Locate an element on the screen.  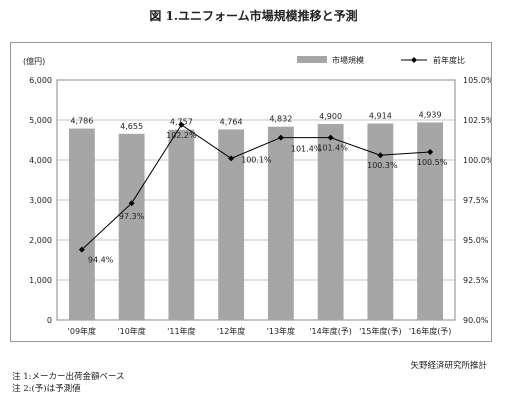
y-left-tick-label: 1,000 is located at coordinates (40, 280).